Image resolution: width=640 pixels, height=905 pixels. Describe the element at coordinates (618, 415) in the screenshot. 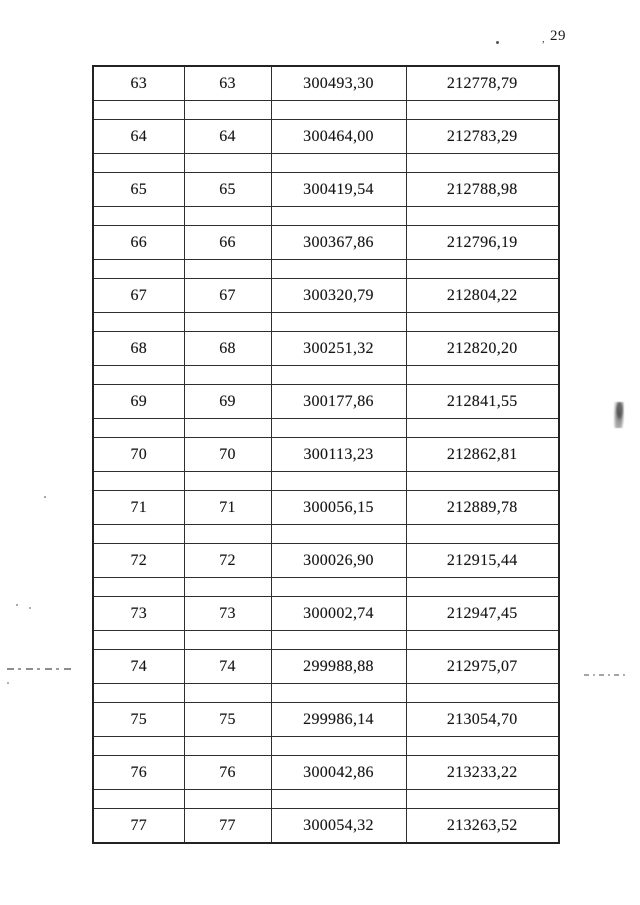

I see `scan-smudge-artifact` at that location.